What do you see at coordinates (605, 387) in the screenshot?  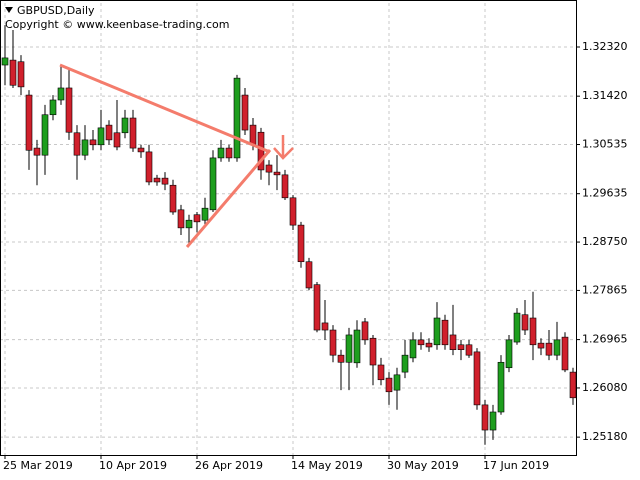 I see `y-tick-label: 1.26080` at bounding box center [605, 387].